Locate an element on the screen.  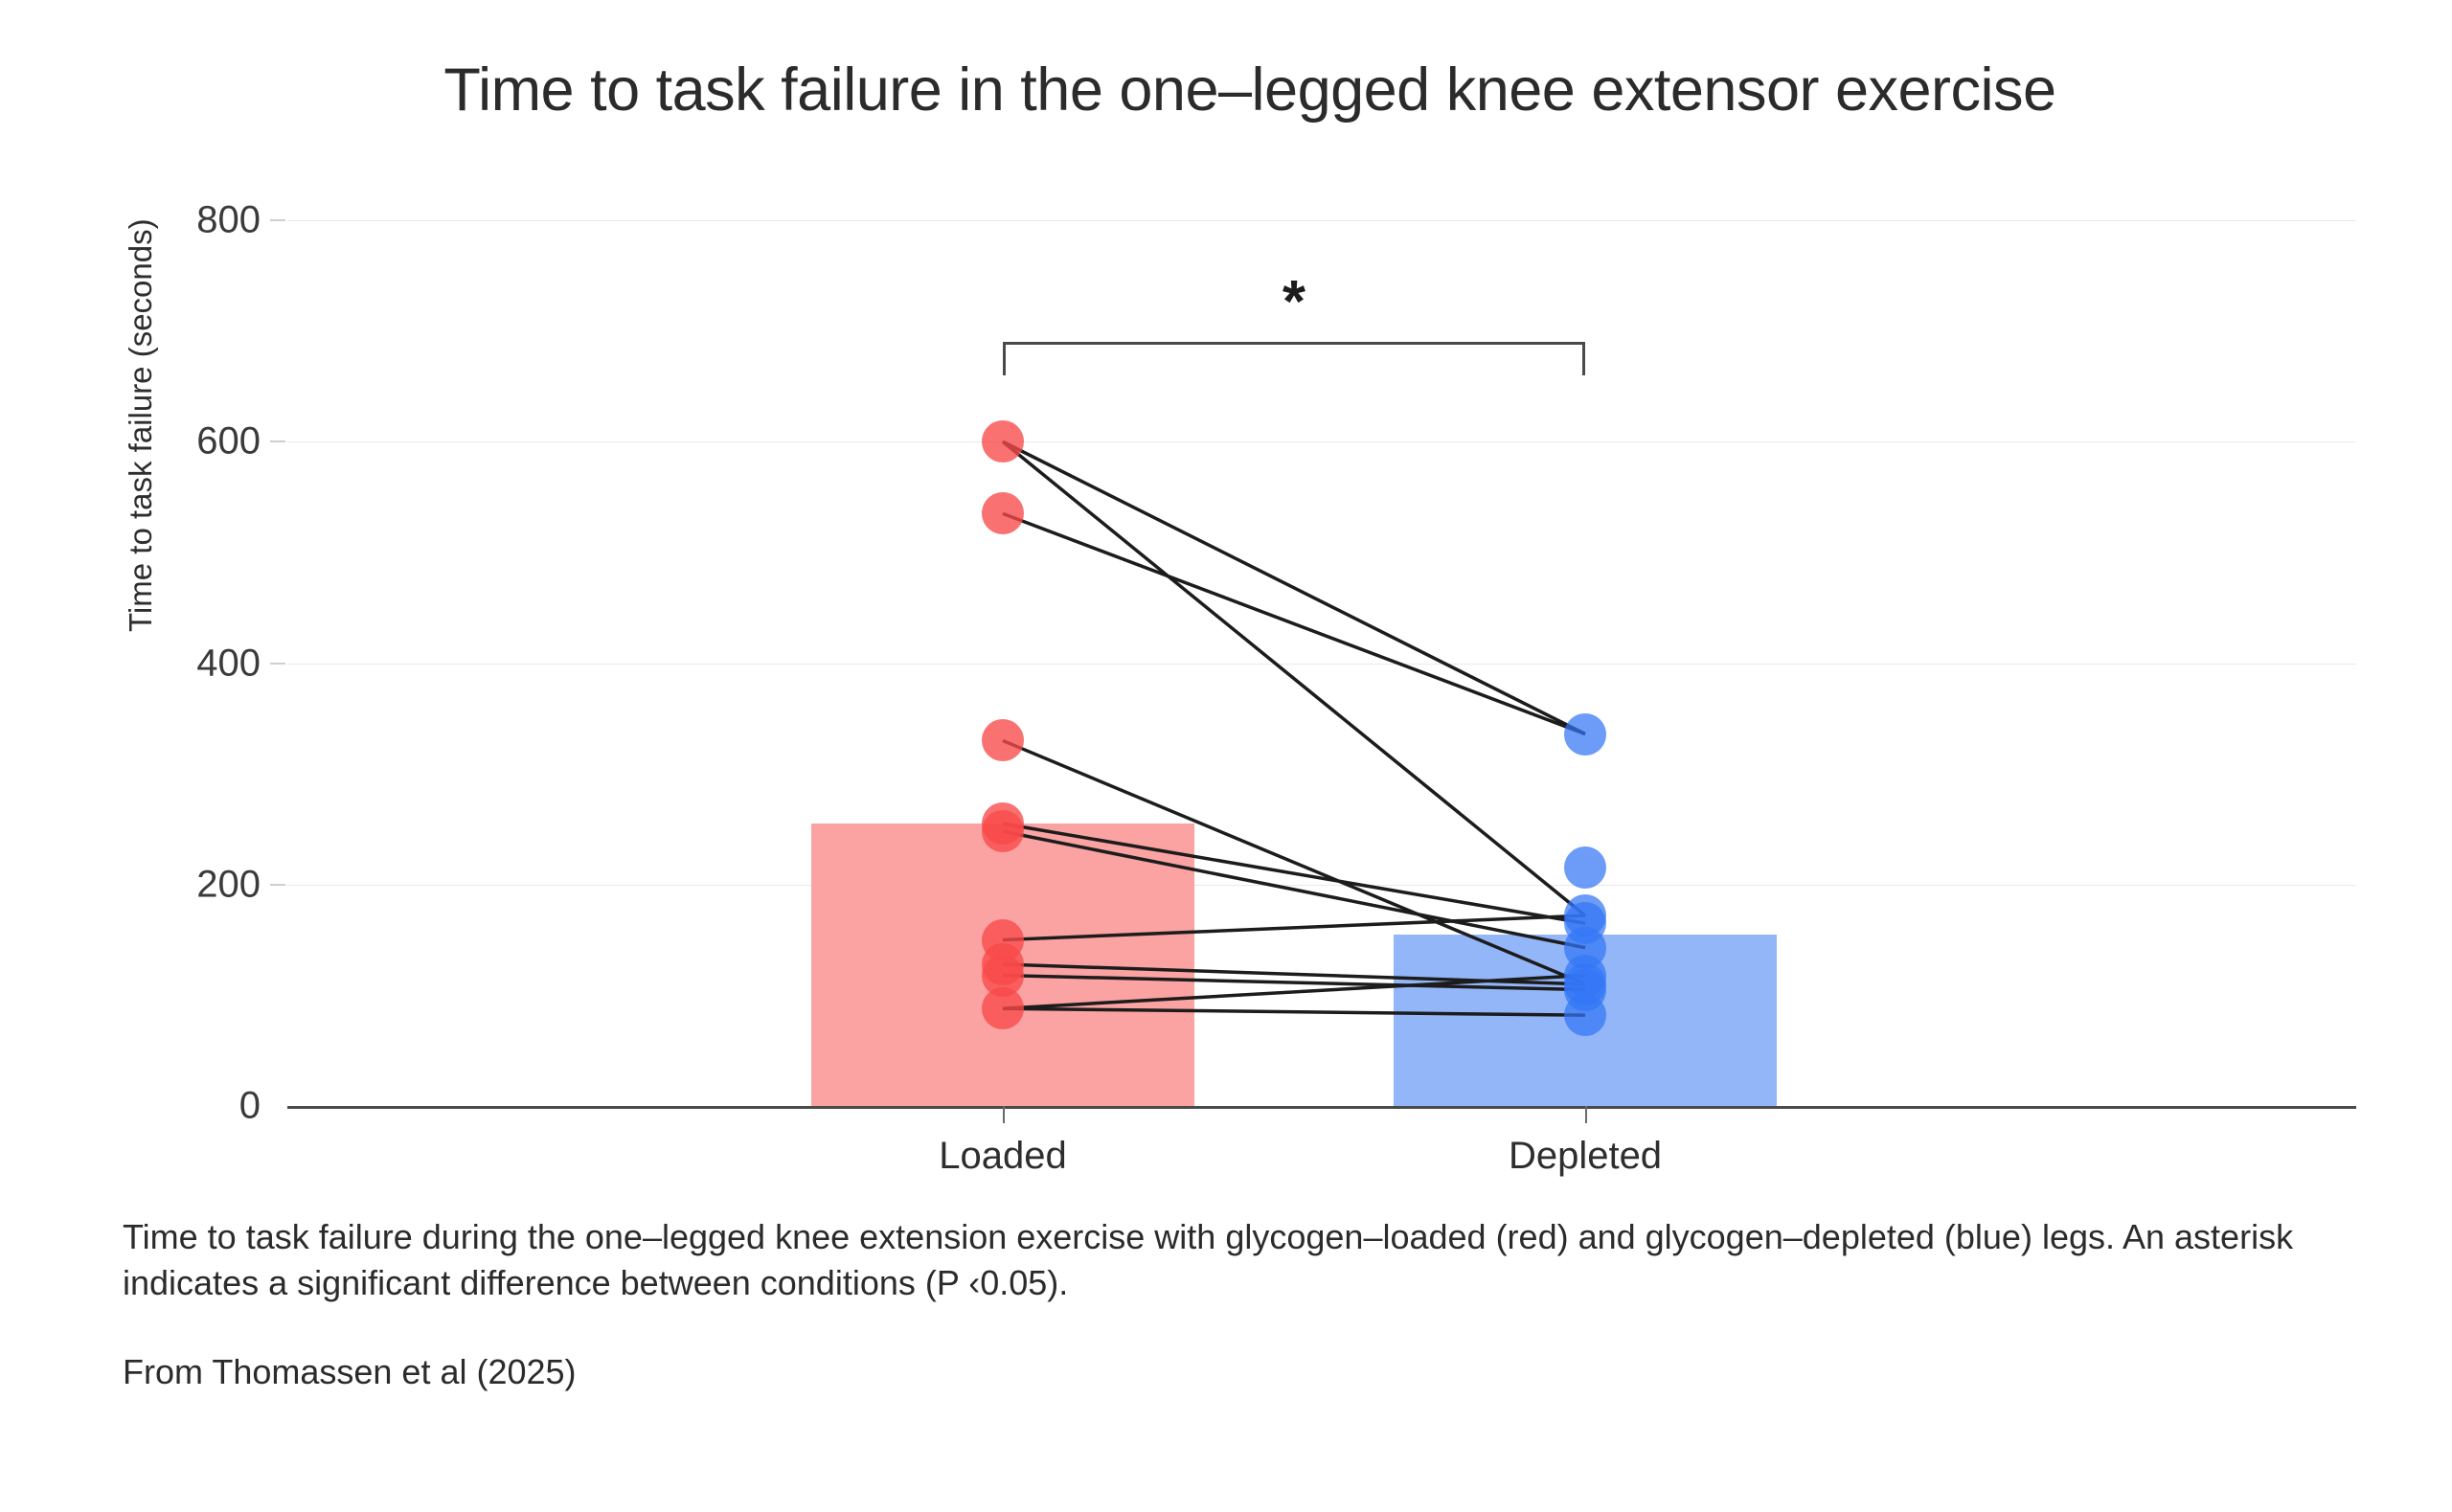
x-tick-label-depleted: Depleted is located at coordinates (1585, 1156).